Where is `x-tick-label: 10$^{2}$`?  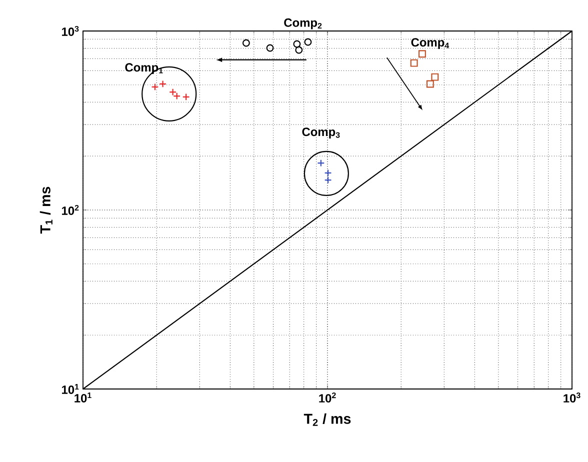 x-tick-label: 10$^{2}$ is located at coordinates (327, 397).